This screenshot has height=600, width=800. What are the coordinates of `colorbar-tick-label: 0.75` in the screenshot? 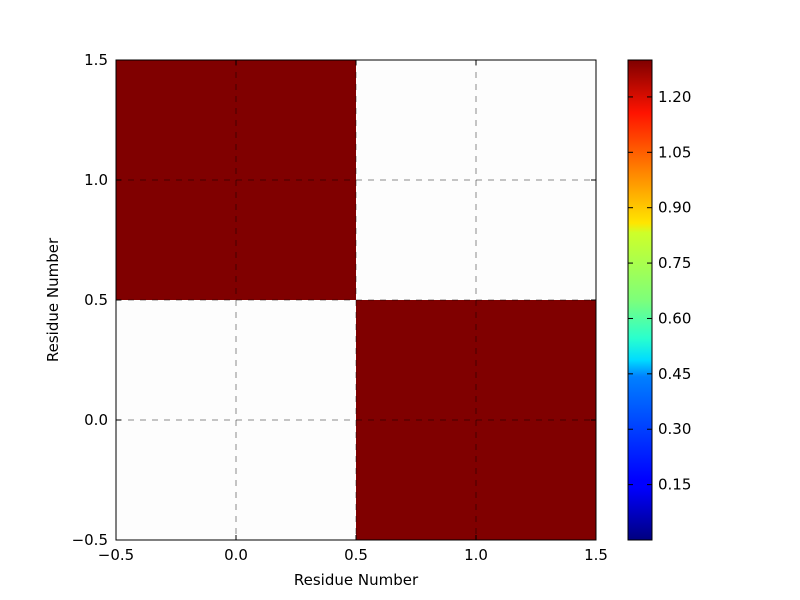 It's located at (674, 263).